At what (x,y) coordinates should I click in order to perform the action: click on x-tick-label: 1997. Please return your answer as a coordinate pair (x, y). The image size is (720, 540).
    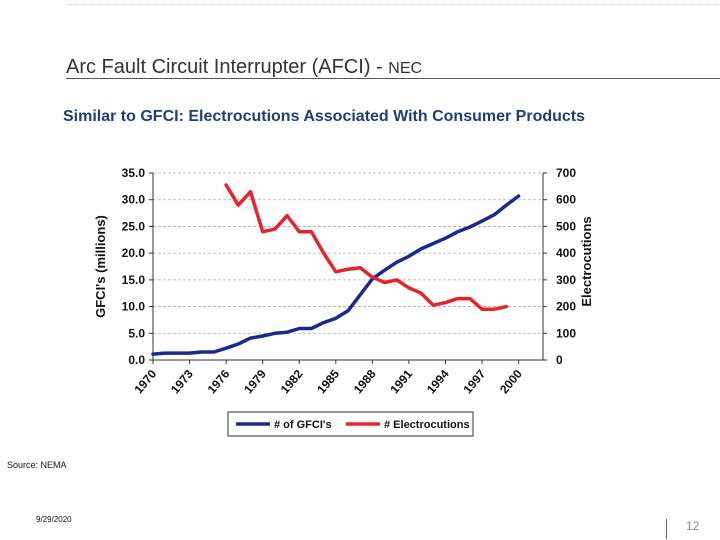
    Looking at the image, I should click on (474, 382).